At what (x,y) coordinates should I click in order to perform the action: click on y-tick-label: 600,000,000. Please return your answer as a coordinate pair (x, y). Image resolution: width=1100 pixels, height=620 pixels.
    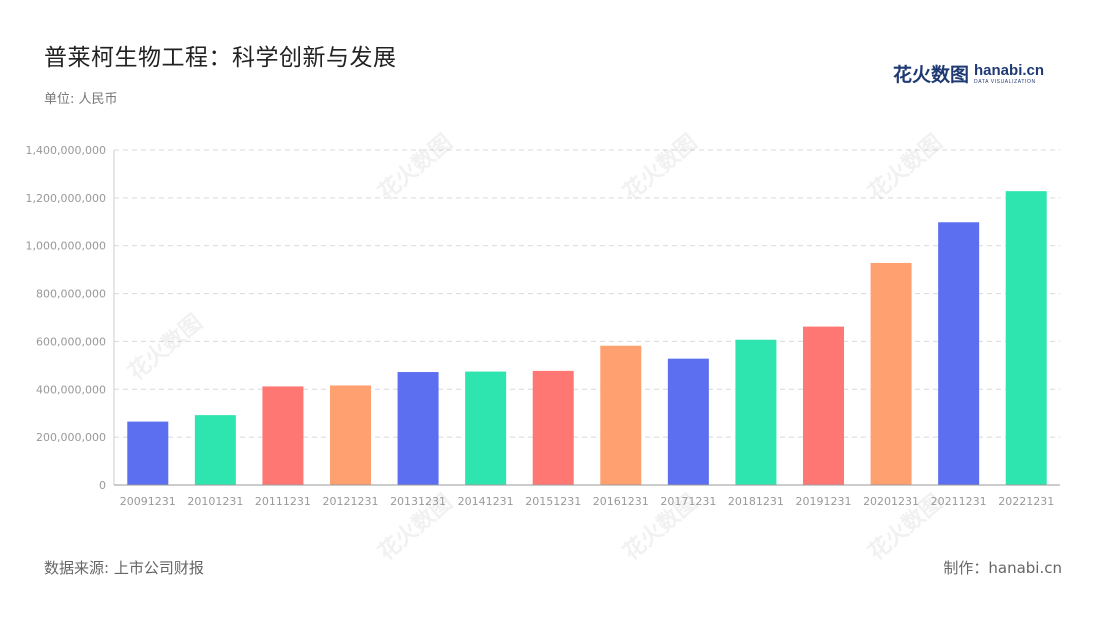
    Looking at the image, I should click on (71, 341).